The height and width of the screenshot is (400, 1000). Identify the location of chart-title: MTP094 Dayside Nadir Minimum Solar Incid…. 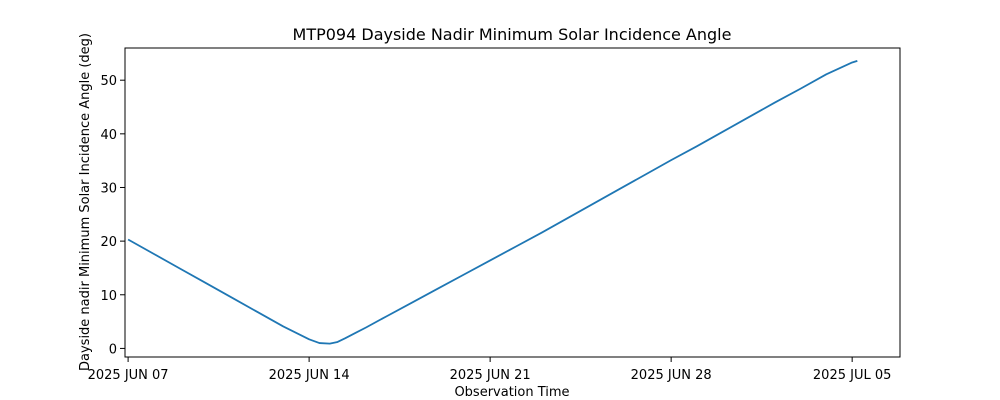
(512, 34).